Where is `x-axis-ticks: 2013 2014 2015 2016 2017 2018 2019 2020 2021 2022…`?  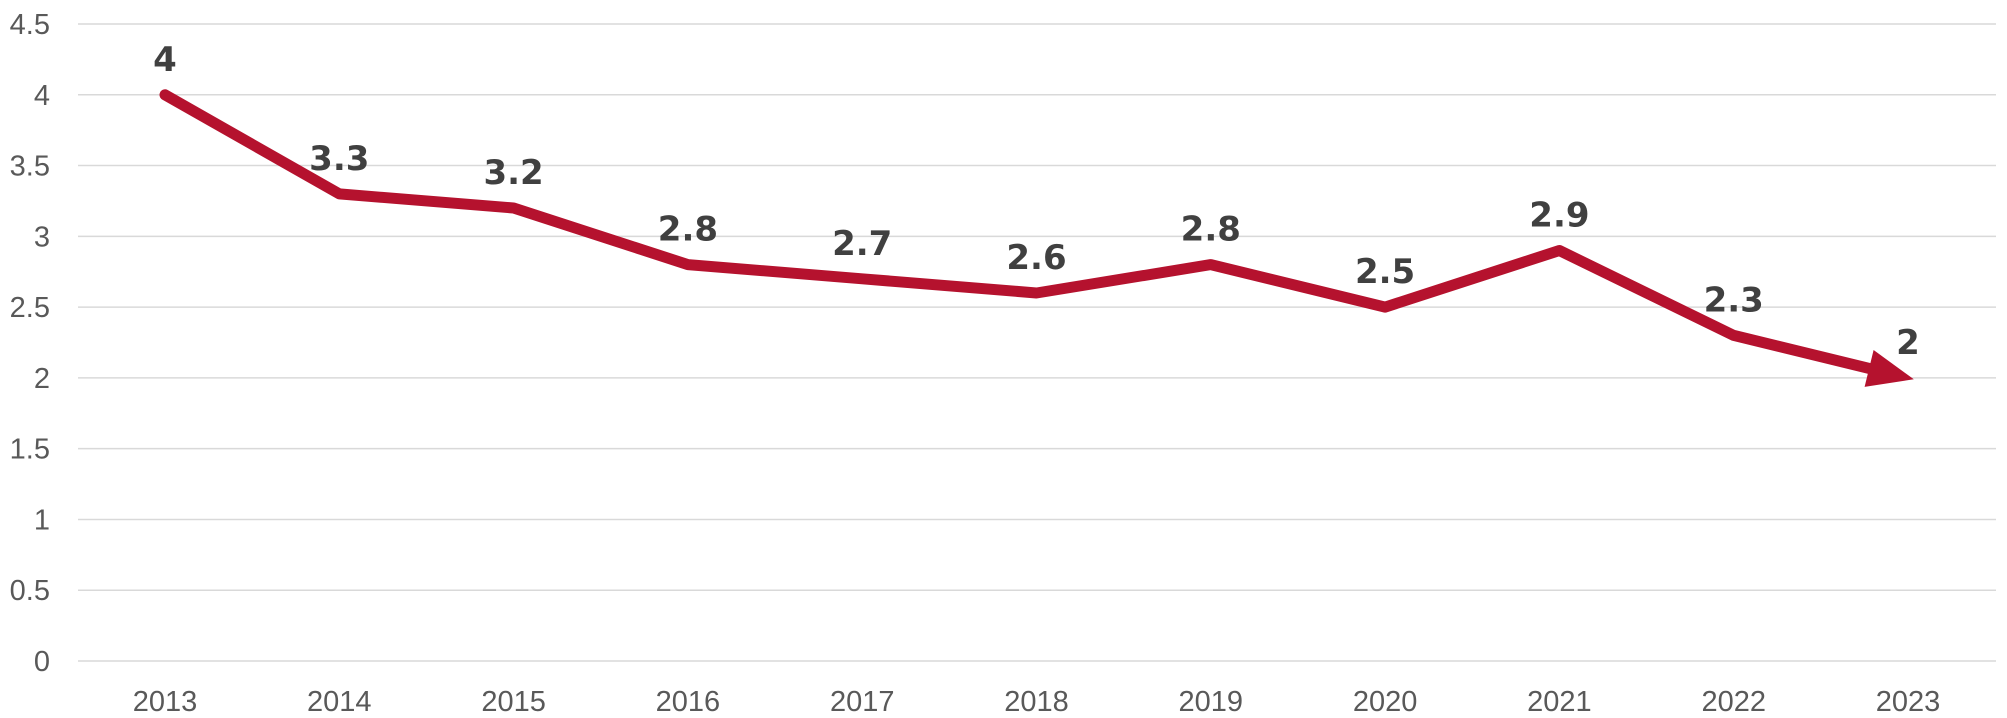 x-axis-ticks: 2013 2014 2015 2016 2017 2018 2019 2020 2021 2022… is located at coordinates (1037, 702).